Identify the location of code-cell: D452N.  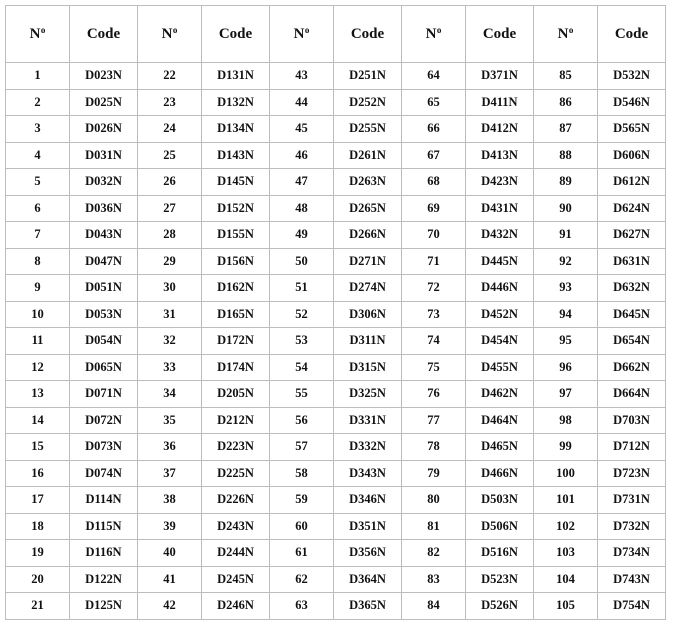
(499, 314).